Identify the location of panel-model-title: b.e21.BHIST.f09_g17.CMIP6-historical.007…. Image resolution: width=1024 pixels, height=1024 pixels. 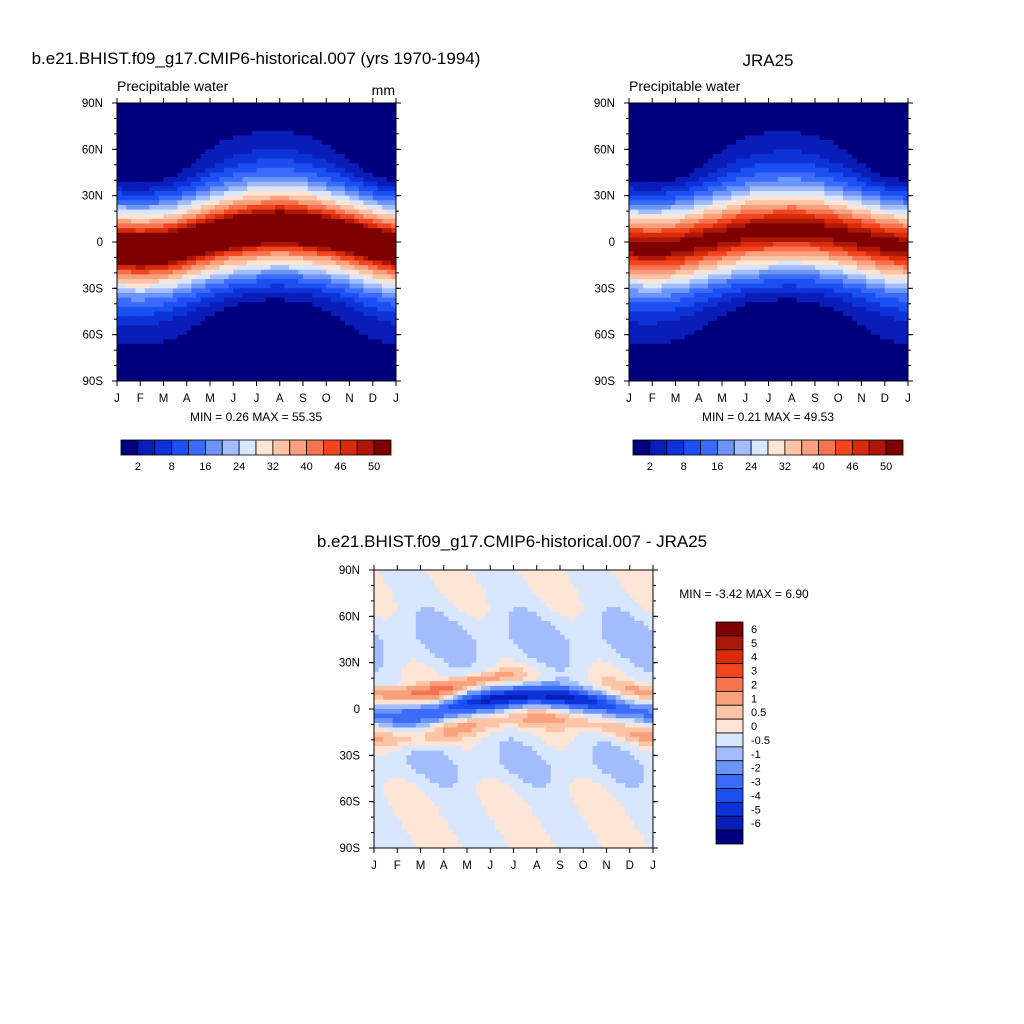
(256, 58).